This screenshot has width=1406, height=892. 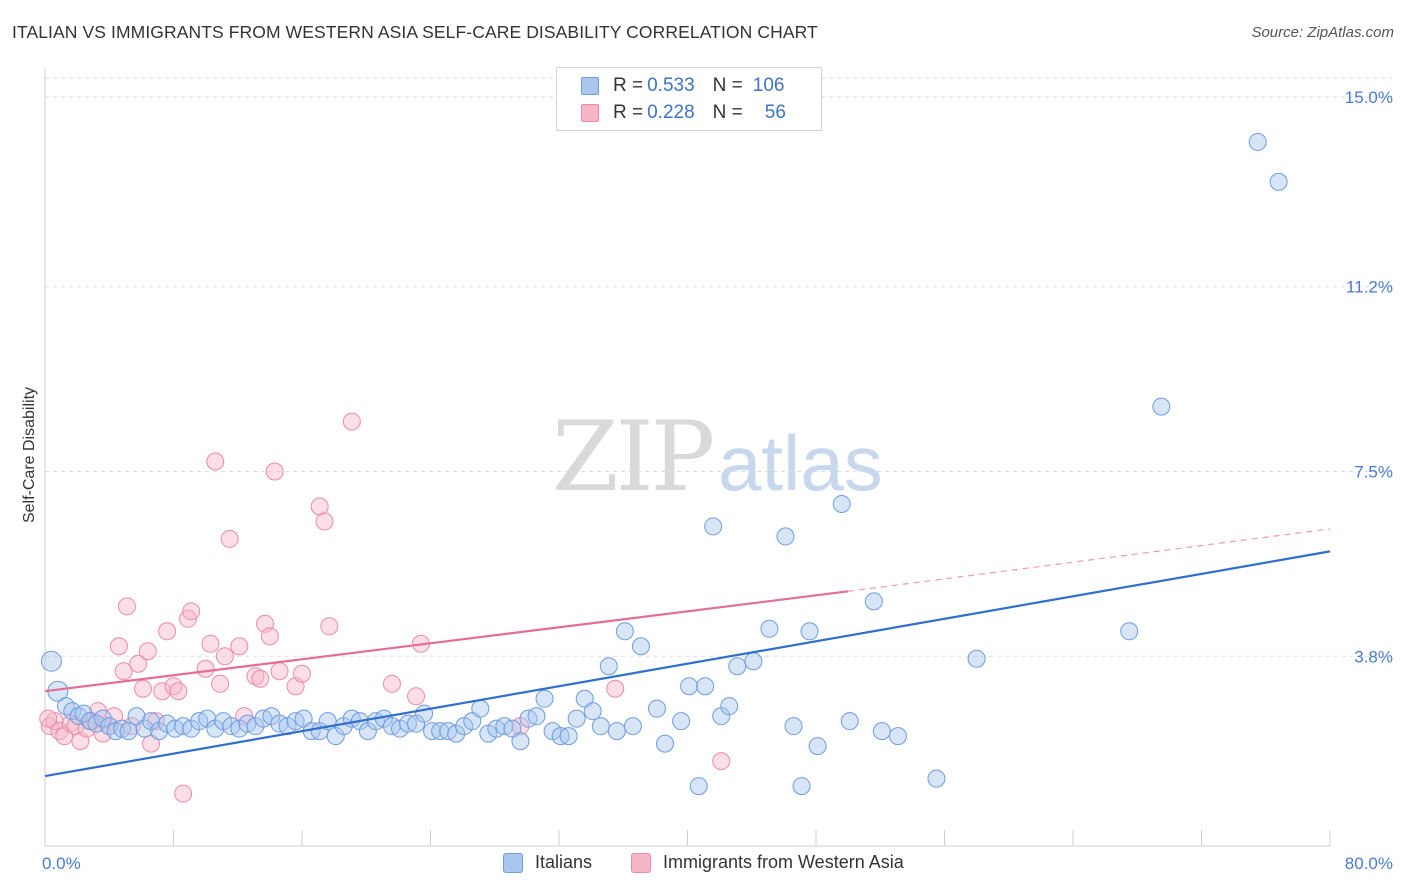 What do you see at coordinates (689, 99) in the screenshot?
I see `stats-legend: R = 0.533 N = 106 R = 0.228 N = 56` at bounding box center [689, 99].